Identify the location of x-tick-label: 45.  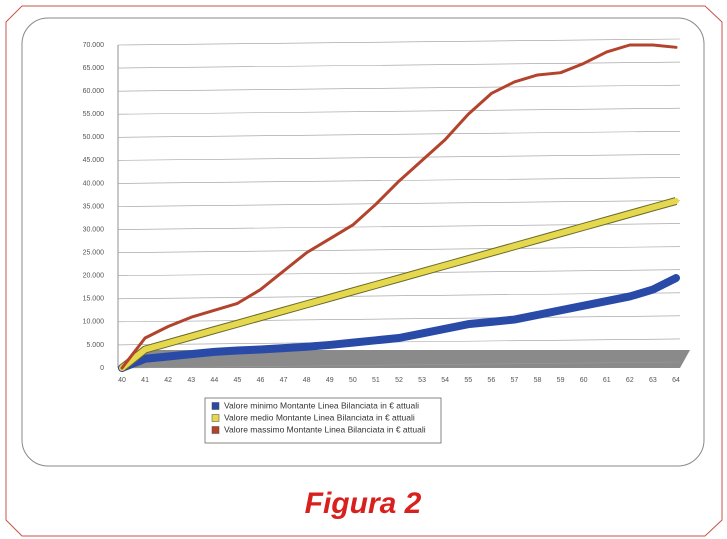
(238, 380).